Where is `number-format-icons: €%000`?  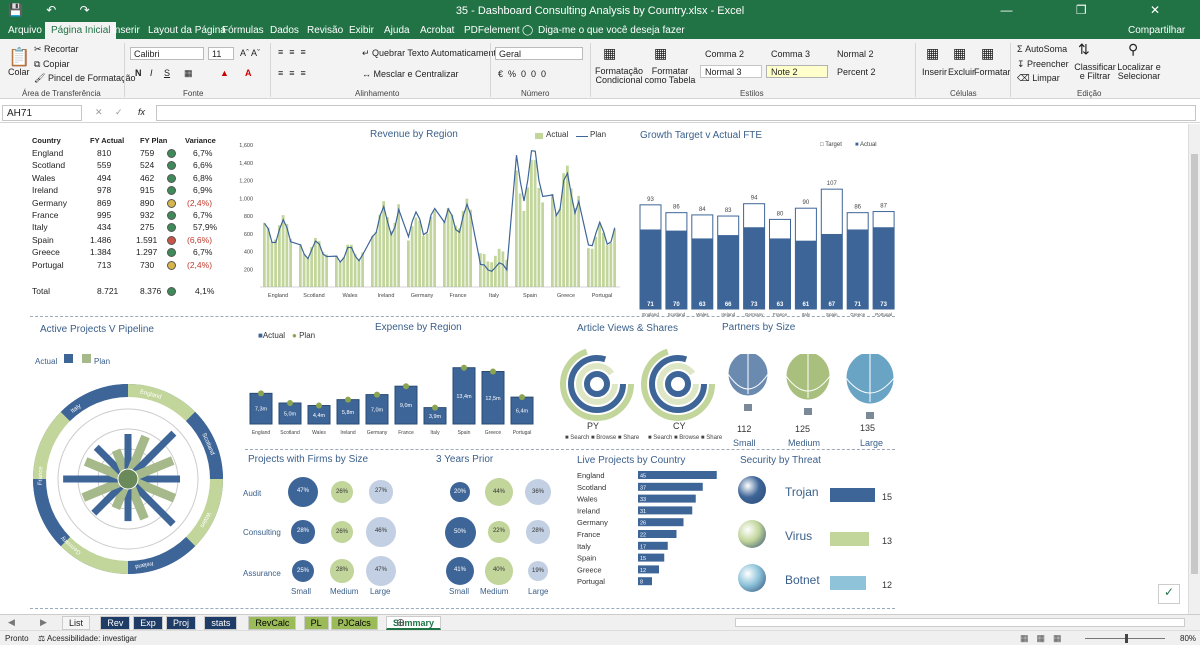 number-format-icons: €%000 is located at coordinates (525, 74).